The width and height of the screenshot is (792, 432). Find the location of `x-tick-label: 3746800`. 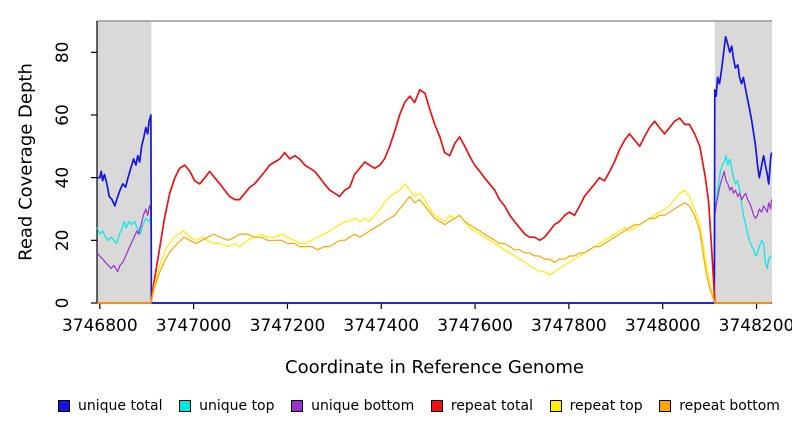

x-tick-label: 3746800 is located at coordinates (100, 326).